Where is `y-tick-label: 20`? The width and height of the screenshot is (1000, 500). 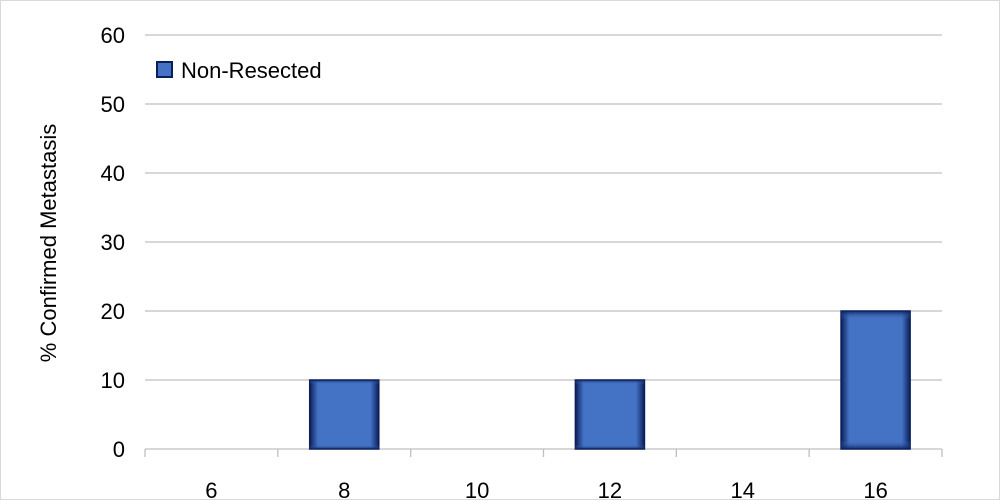
y-tick-label: 20 is located at coordinates (113, 311).